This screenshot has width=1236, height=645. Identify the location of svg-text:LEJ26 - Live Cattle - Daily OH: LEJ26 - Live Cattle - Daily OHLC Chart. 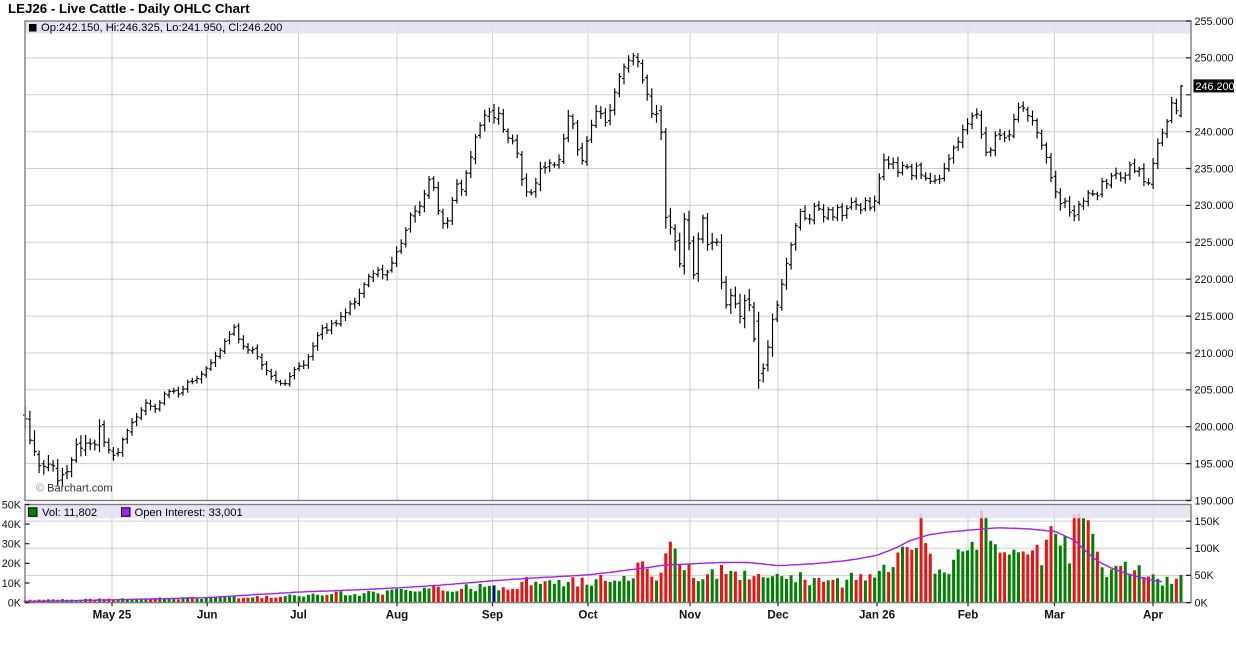
(129, 8).